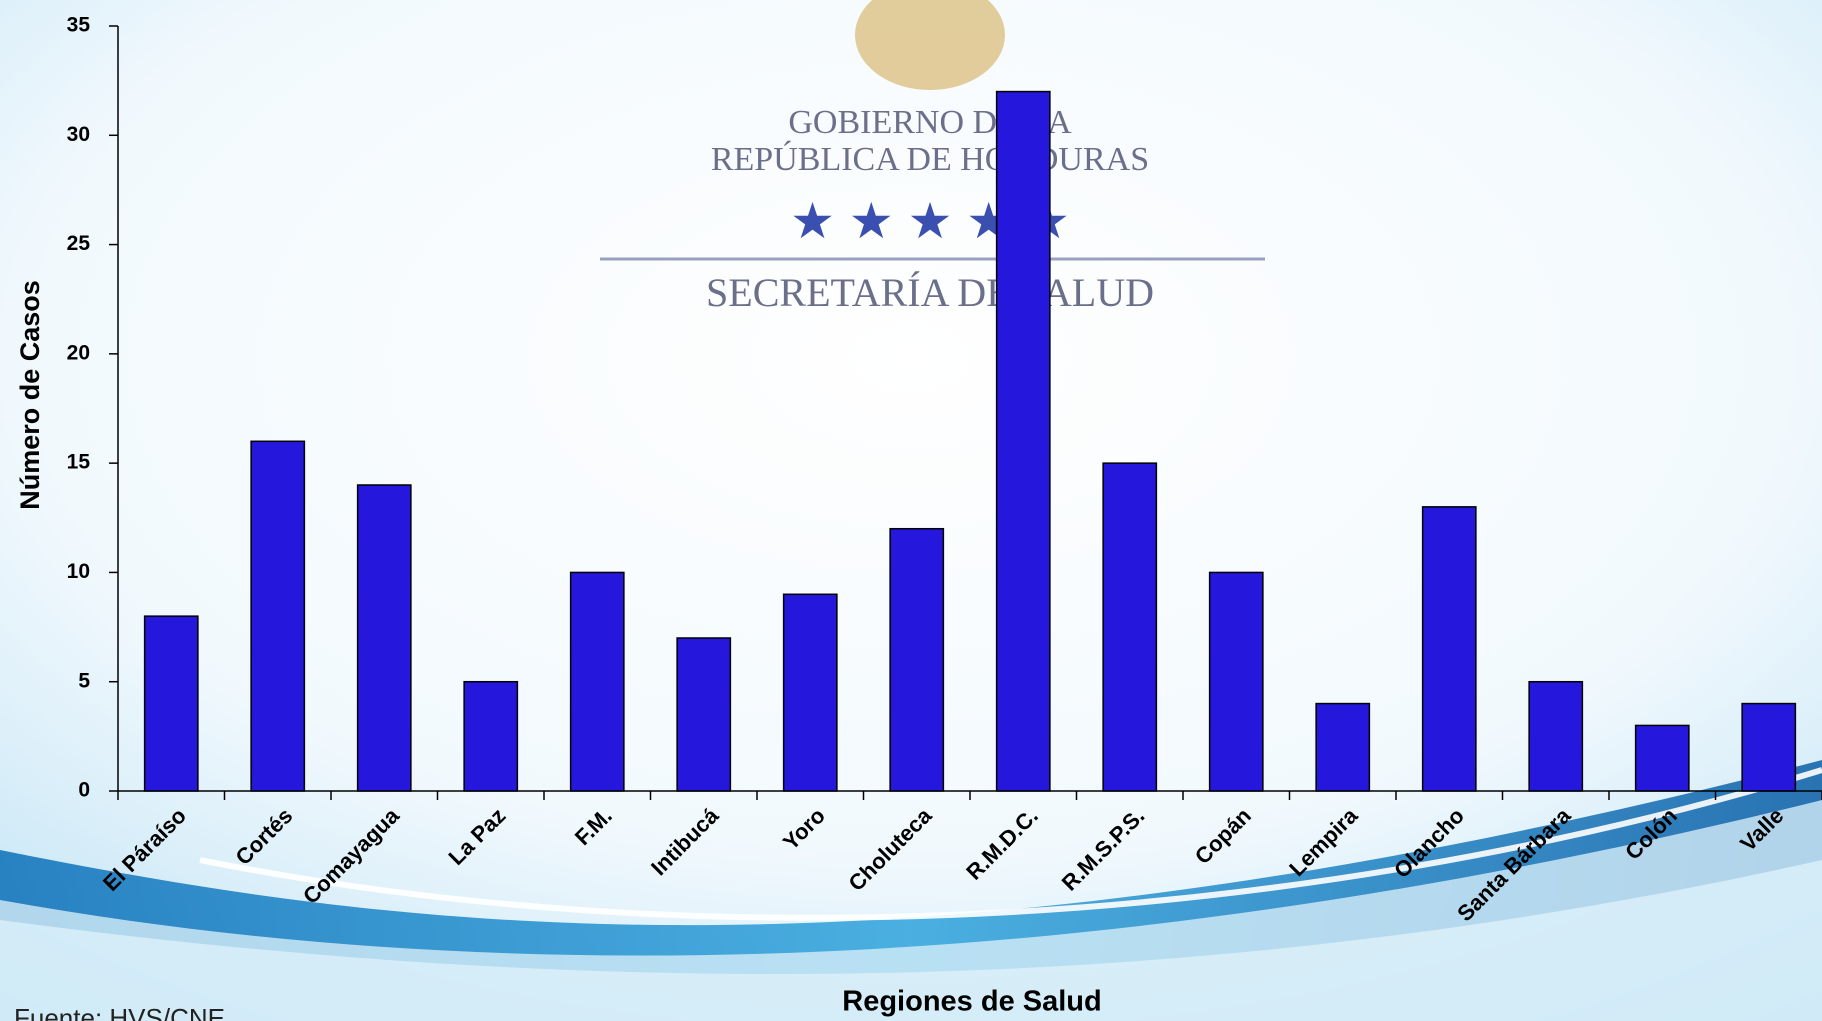  Describe the element at coordinates (84, 680) in the screenshot. I see `y-tick-label: 5` at that location.